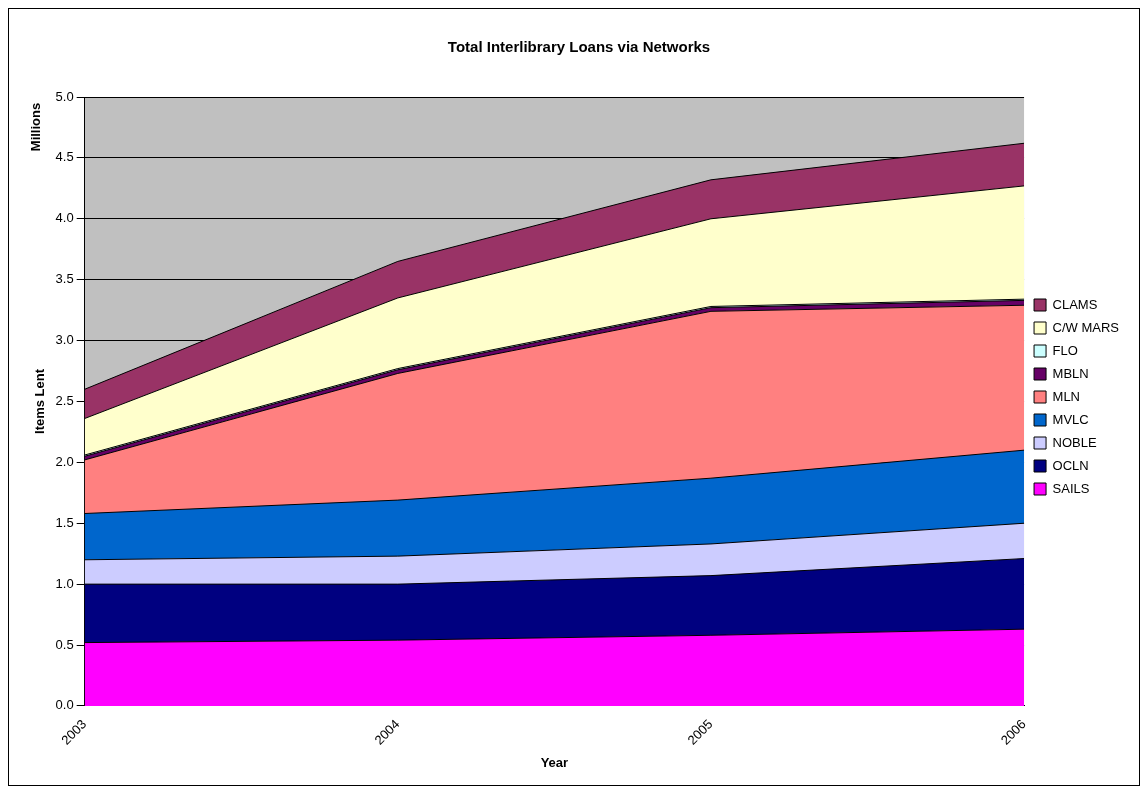 The width and height of the screenshot is (1148, 794). What do you see at coordinates (64, 340) in the screenshot?
I see `y-tick-label: 3.0` at bounding box center [64, 340].